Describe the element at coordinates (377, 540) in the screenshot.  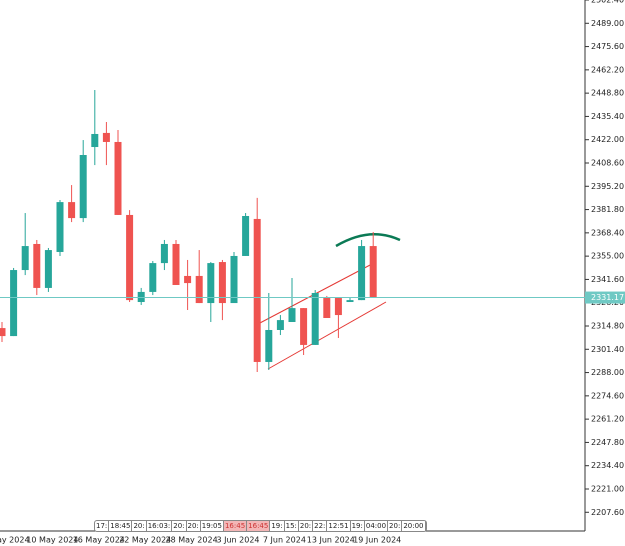
I see `x-tick-label: 19 Jun 2024` at that location.